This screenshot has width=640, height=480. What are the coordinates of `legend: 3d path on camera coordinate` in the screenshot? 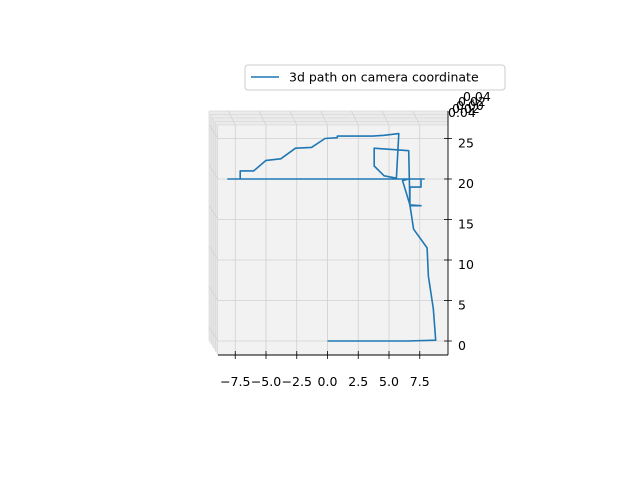 It's located at (375, 77).